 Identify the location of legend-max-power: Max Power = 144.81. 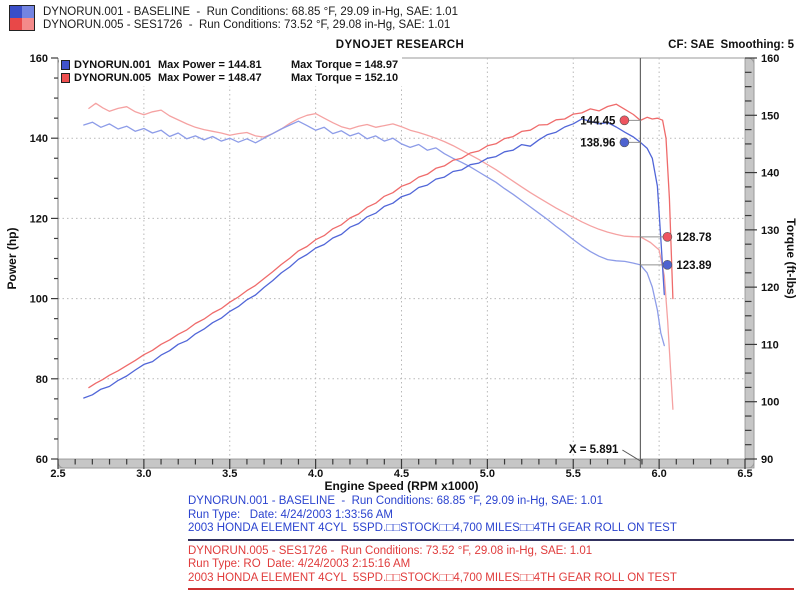
(210, 64).